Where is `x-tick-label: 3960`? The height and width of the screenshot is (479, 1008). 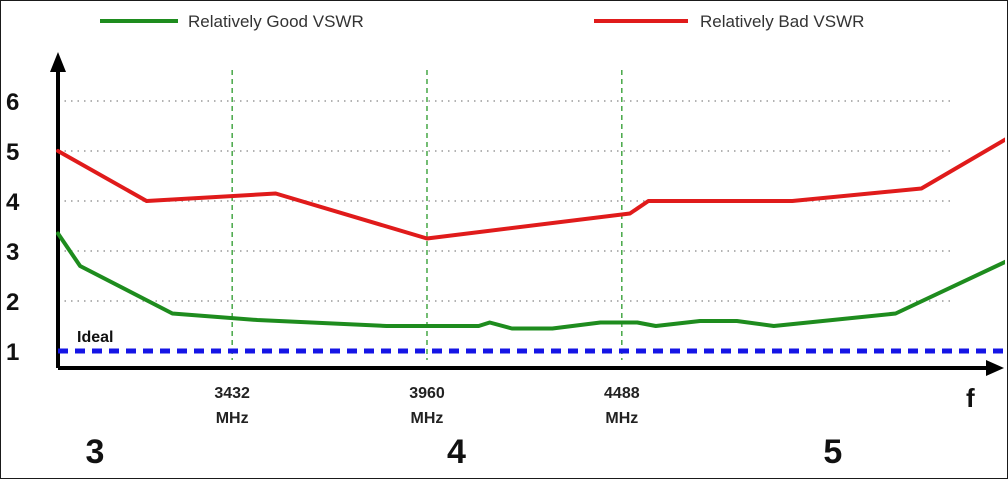
x-tick-label: 3960 is located at coordinates (427, 393).